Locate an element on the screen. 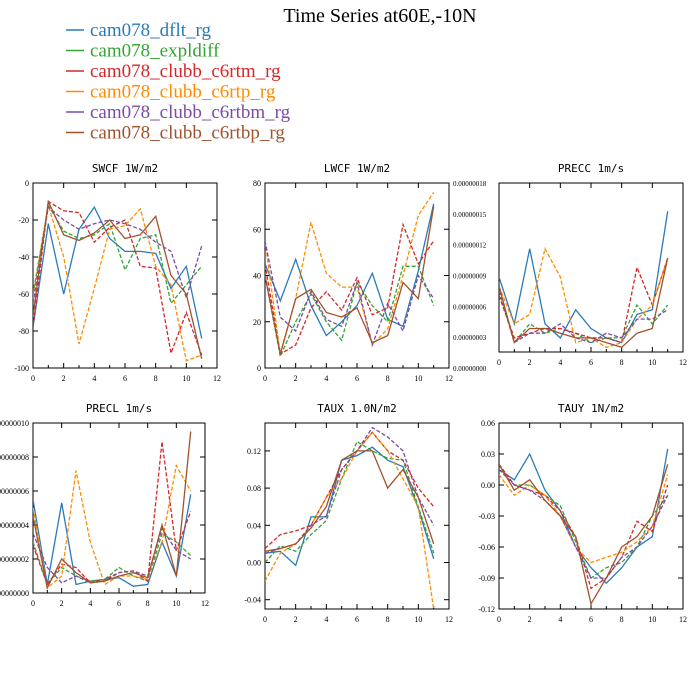  y-tick-label: -0.06 is located at coordinates (486, 547).